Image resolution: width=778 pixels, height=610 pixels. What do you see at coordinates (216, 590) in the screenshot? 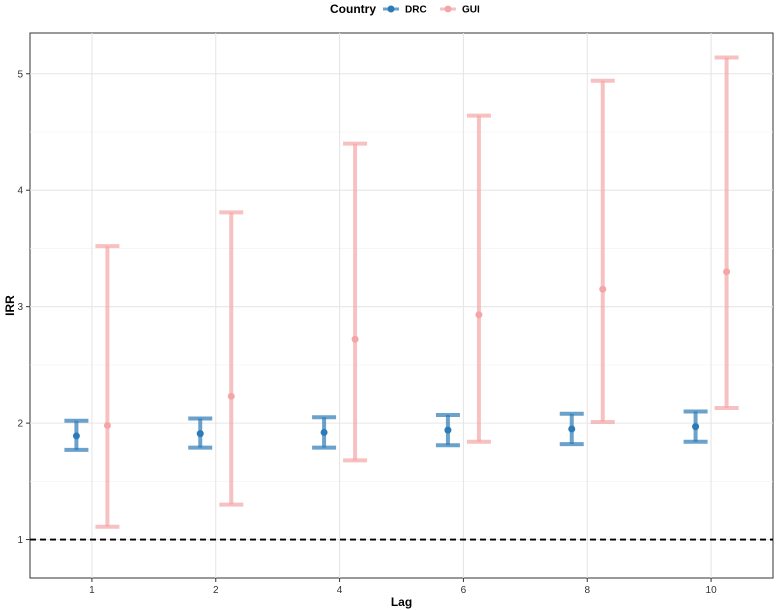
I see `x-tick-label: 2` at bounding box center [216, 590].